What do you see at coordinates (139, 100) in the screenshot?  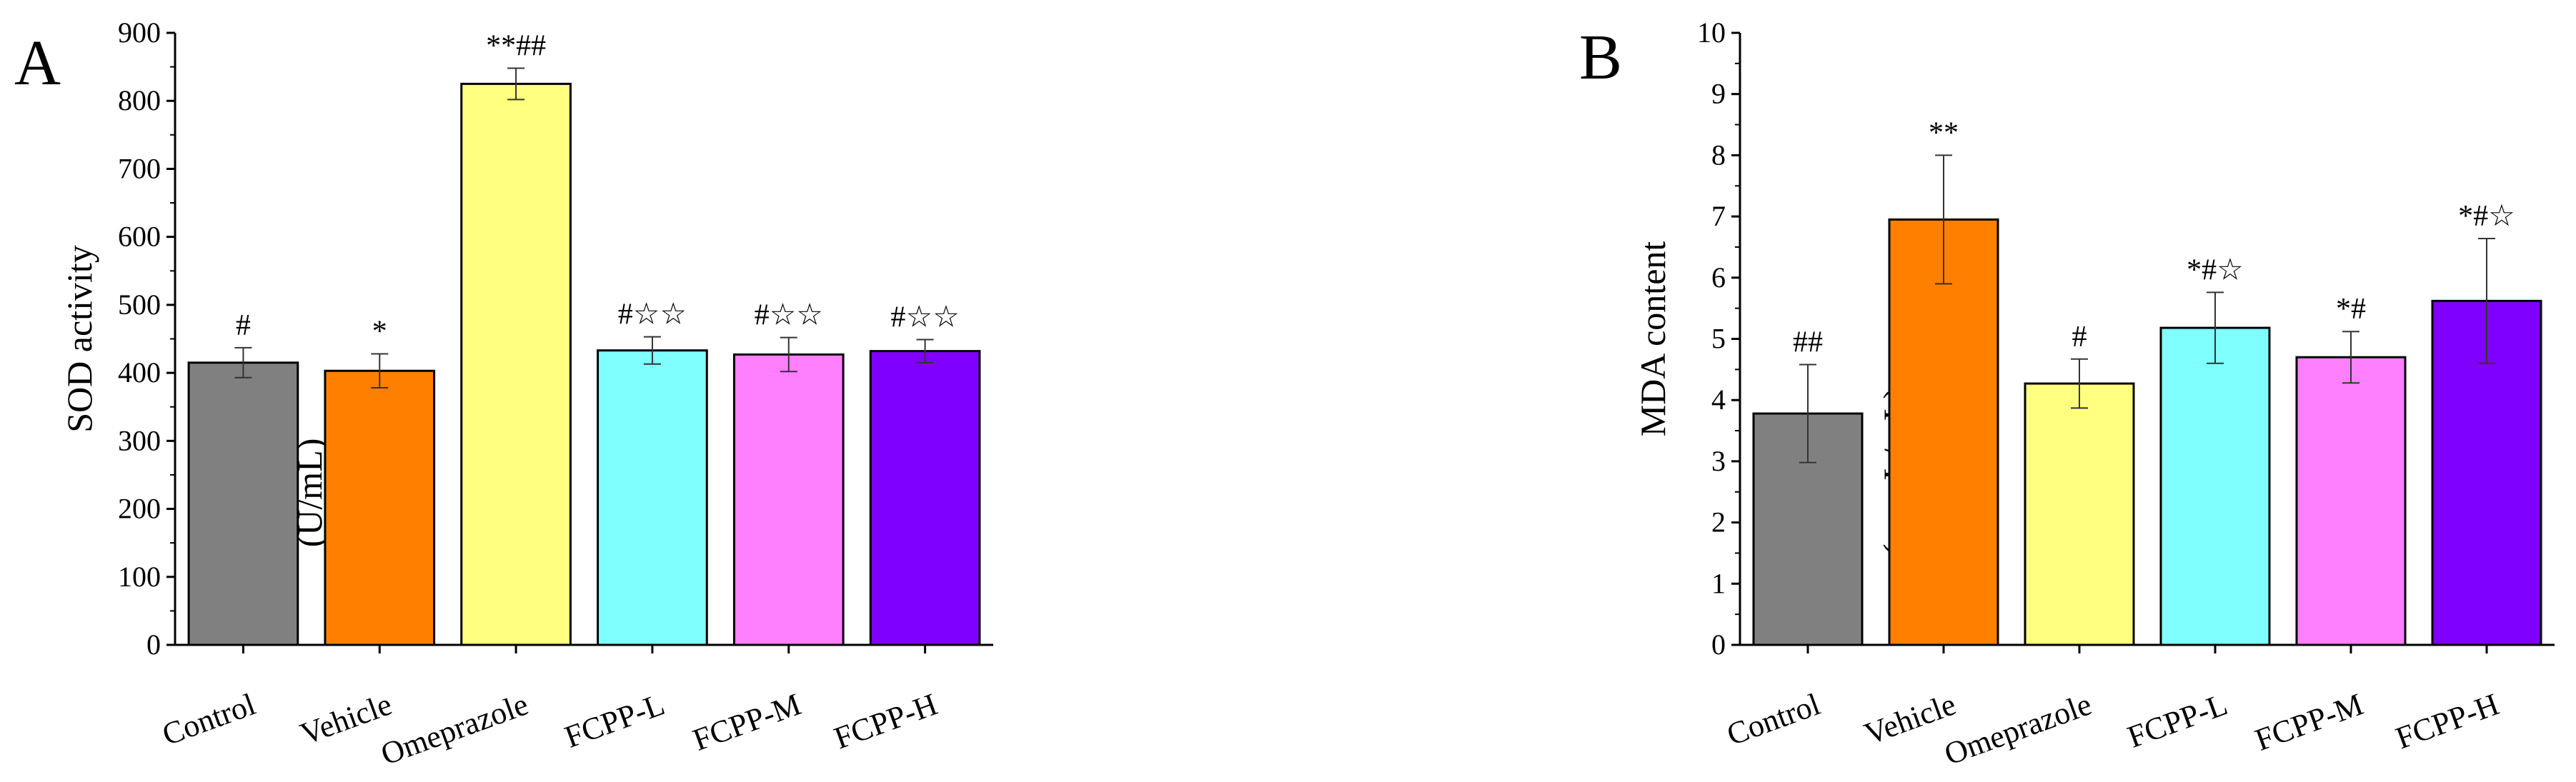 I see `y-tick-label: 800` at bounding box center [139, 100].